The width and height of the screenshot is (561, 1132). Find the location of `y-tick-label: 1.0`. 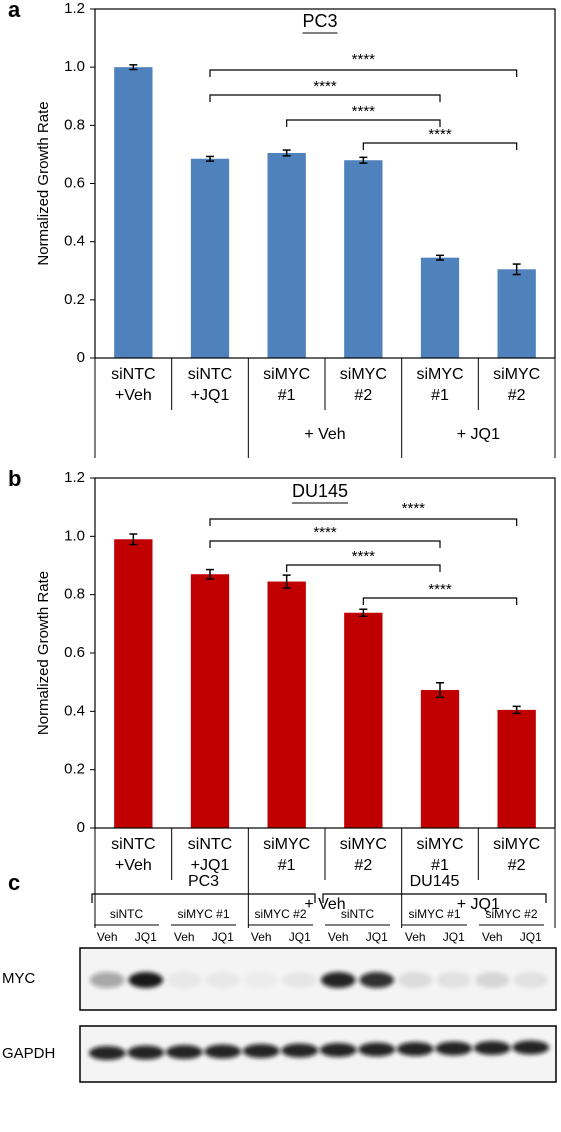

y-tick-label: 1.0 is located at coordinates (74, 535).